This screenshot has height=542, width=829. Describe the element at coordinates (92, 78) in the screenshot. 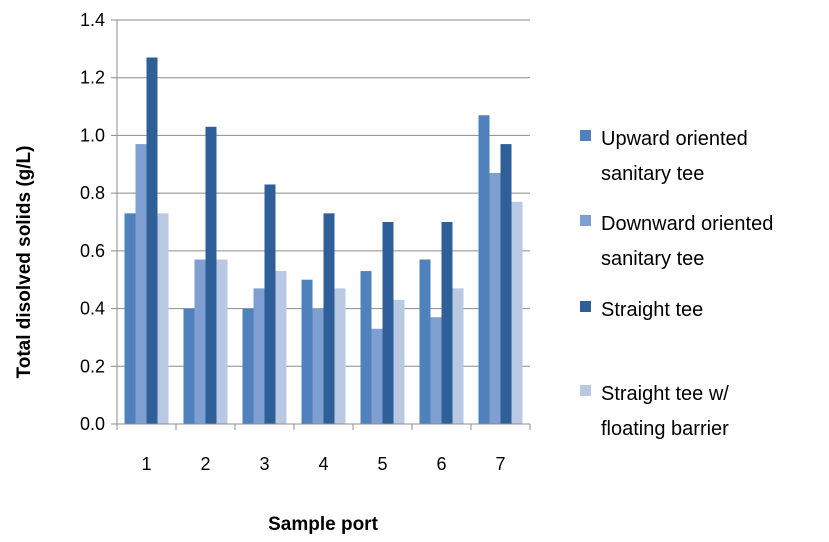

I see `y-tick-label: 1.2` at that location.